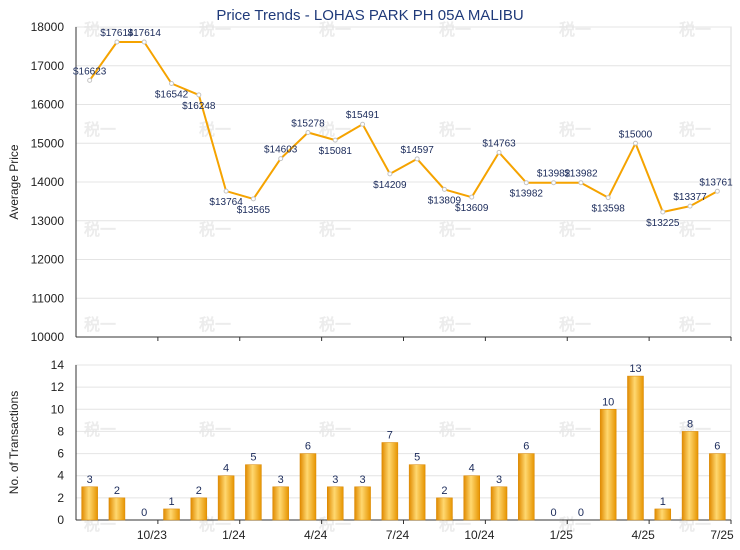 The width and height of the screenshot is (740, 550). I want to click on price-data-label: $13761, so click(716, 182).